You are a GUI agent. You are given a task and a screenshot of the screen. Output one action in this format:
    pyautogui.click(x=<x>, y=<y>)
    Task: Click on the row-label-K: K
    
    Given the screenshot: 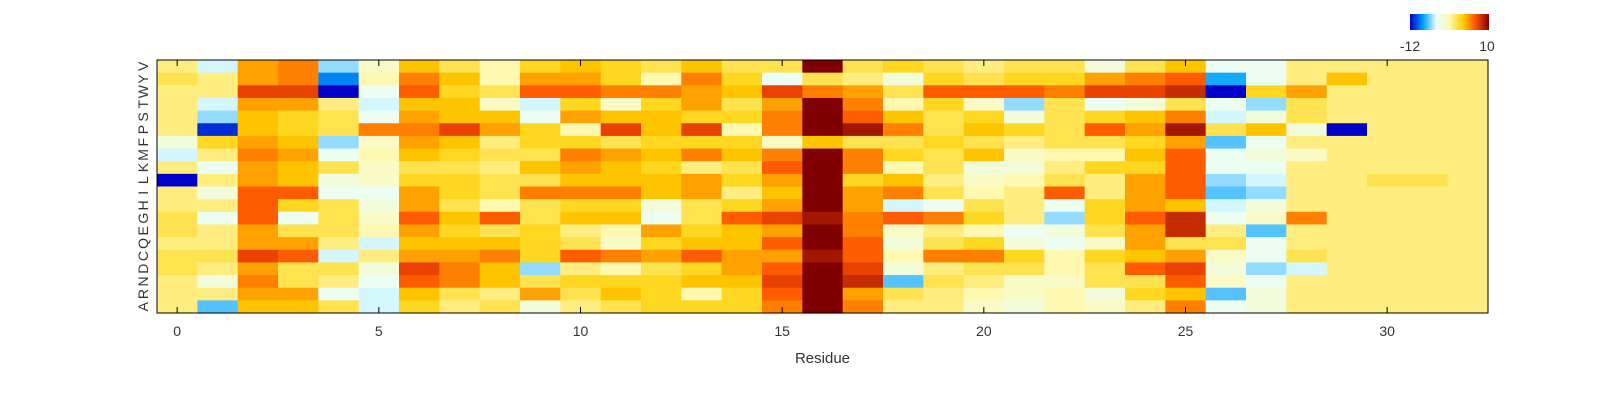 What is the action you would take?
    pyautogui.click(x=143, y=167)
    